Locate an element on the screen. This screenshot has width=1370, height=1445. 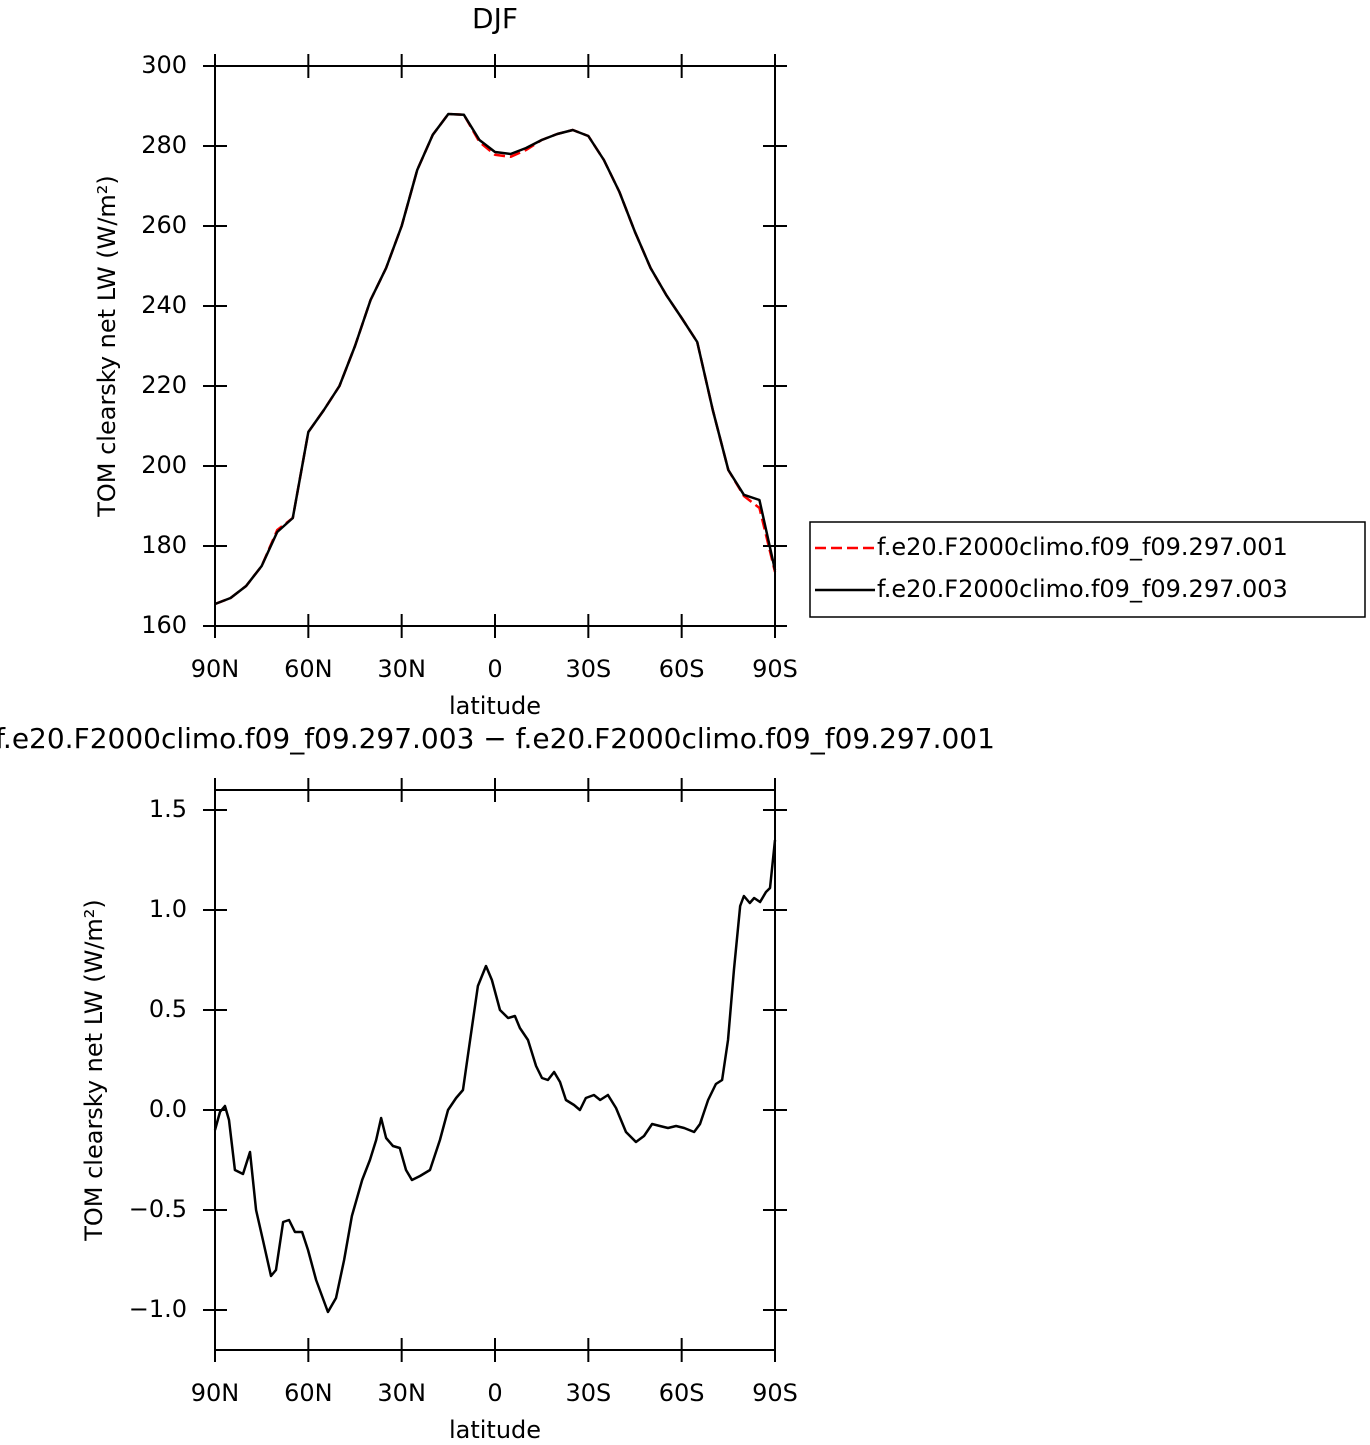
y-tick-label: 180 is located at coordinates (164, 545).